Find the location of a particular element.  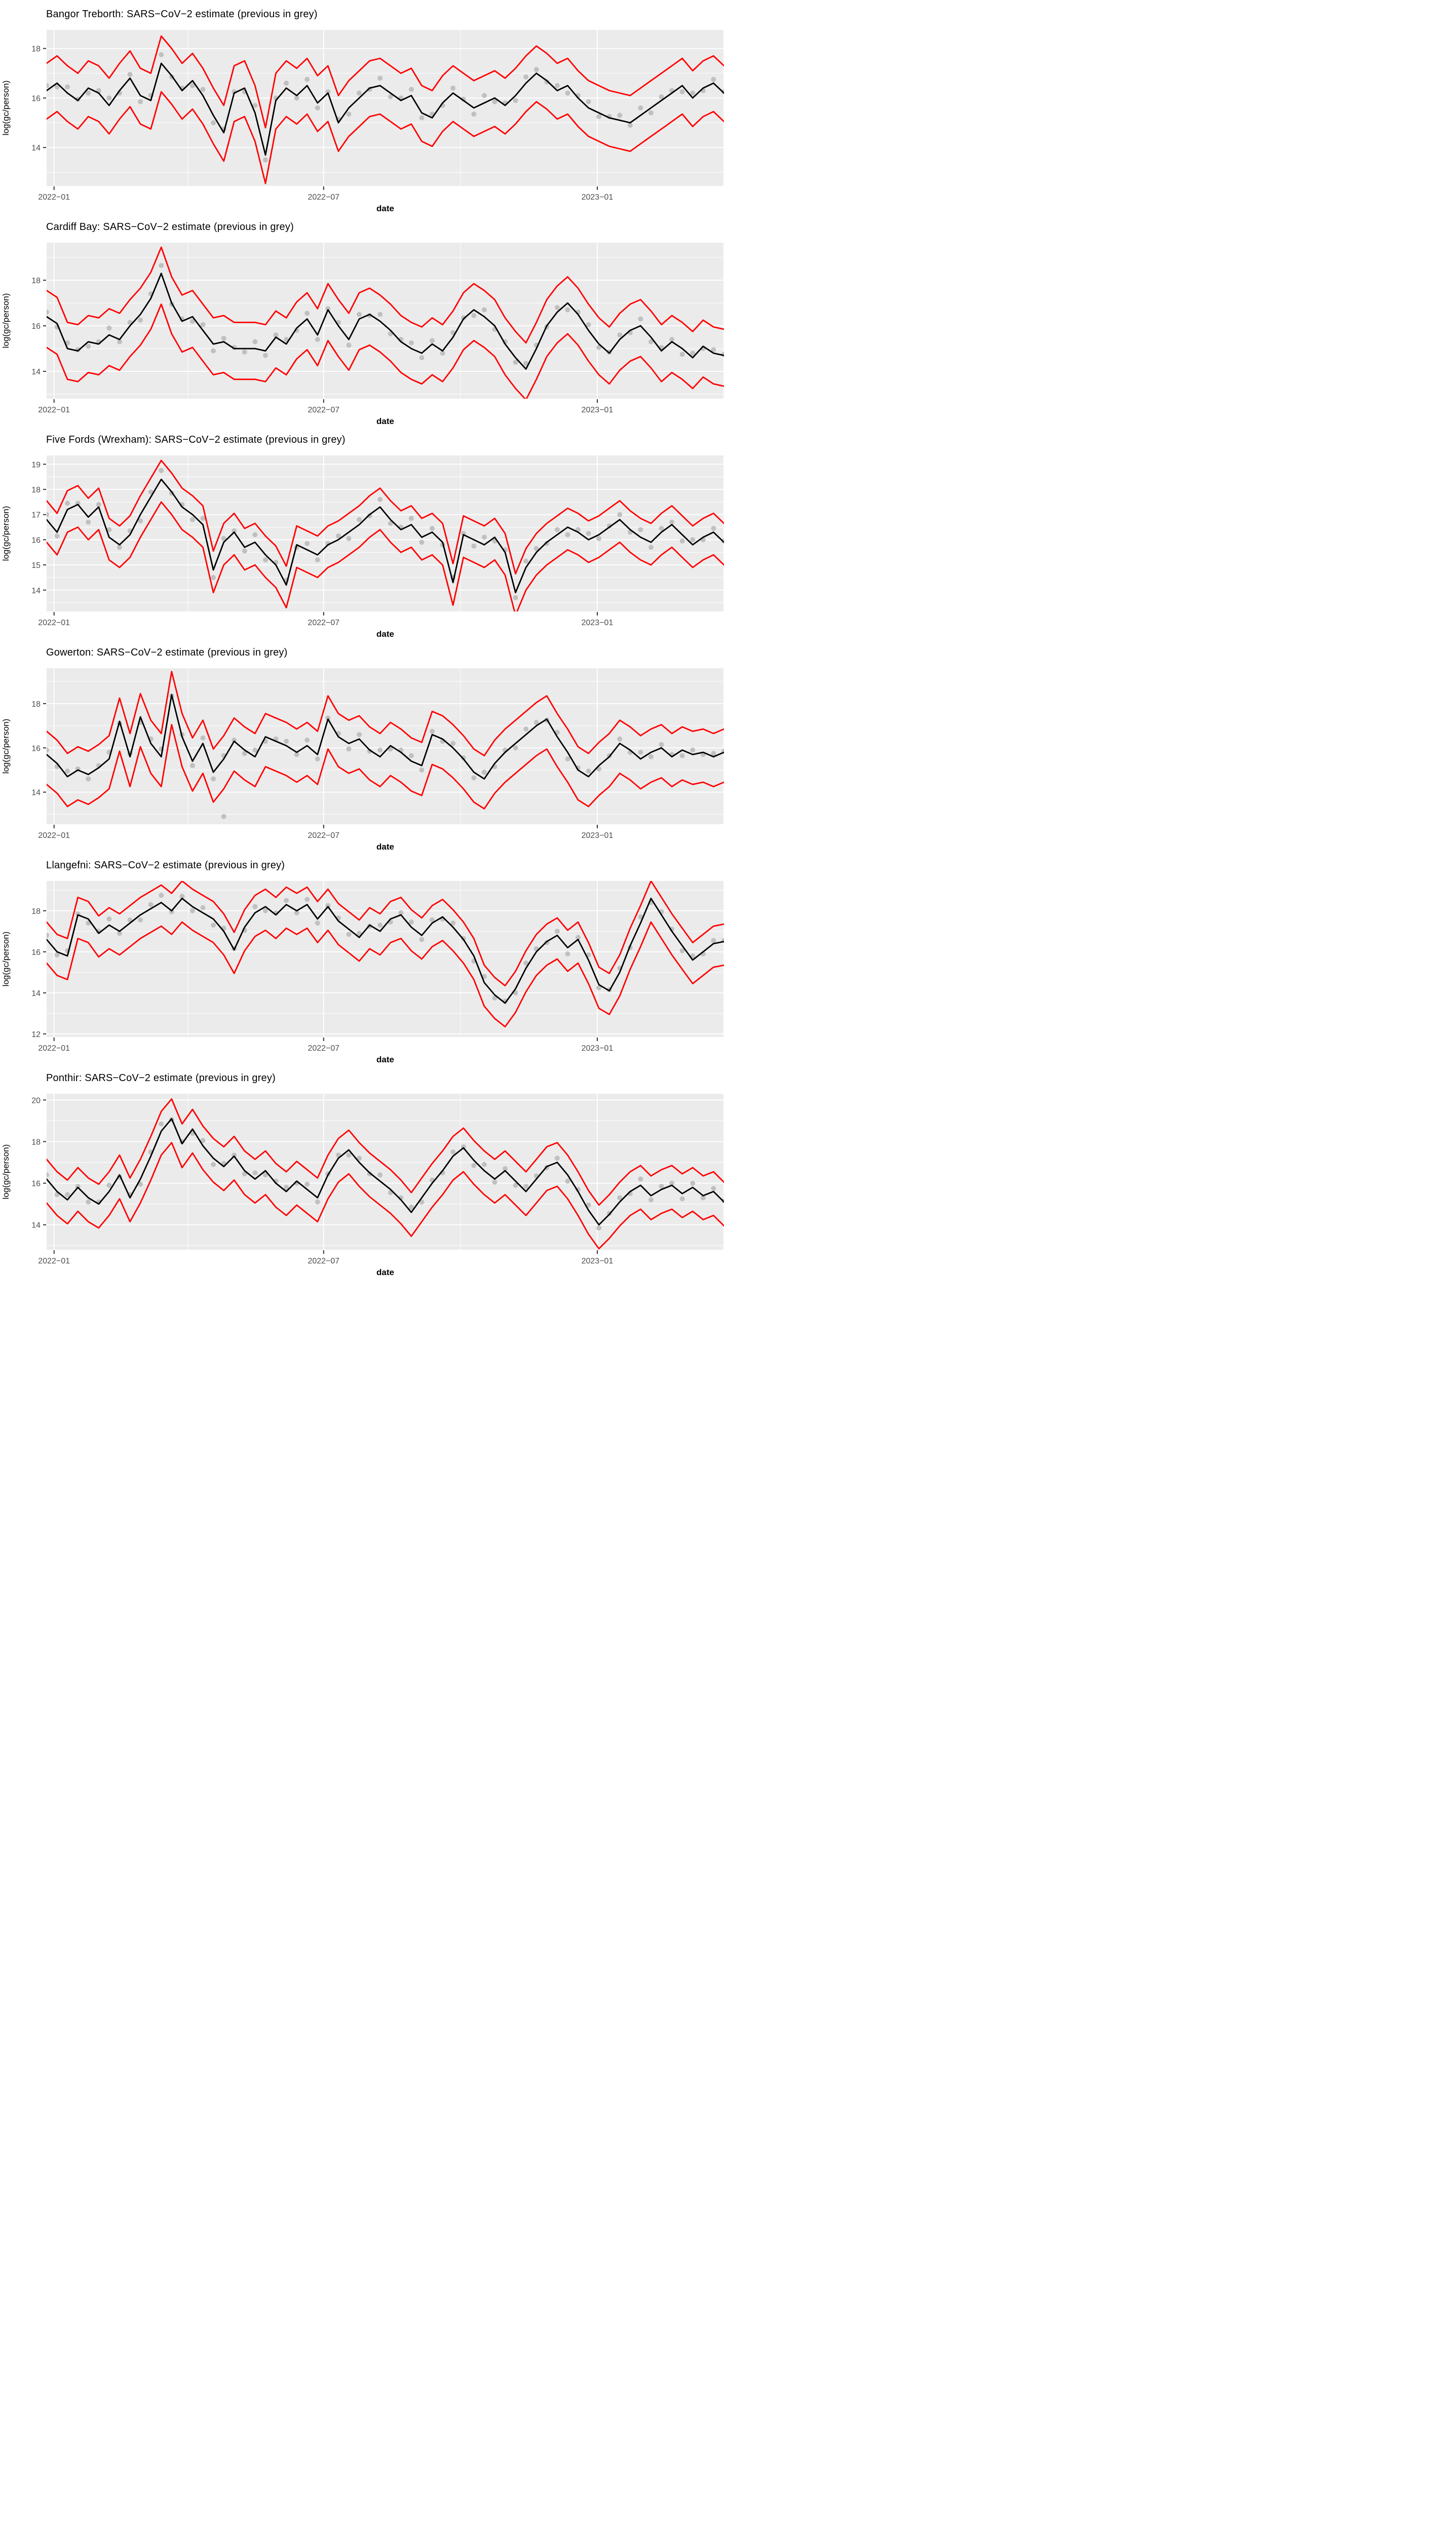

previous-estimate-outlier-point is located at coordinates (223, 817).